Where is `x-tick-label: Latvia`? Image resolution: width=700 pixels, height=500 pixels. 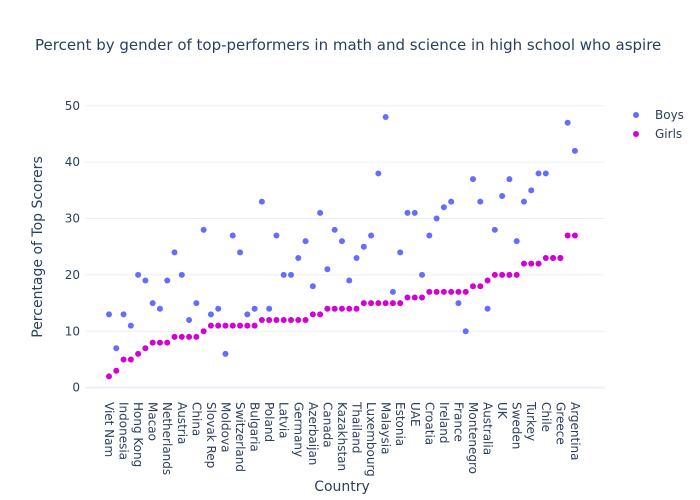 x-tick-label: Latvia is located at coordinates (284, 420).